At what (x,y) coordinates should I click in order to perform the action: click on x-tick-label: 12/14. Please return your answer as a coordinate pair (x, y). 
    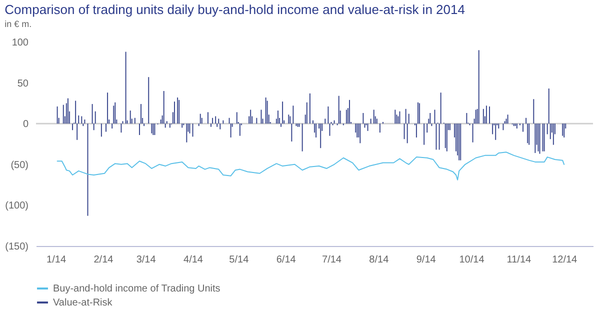
    Looking at the image, I should click on (565, 260).